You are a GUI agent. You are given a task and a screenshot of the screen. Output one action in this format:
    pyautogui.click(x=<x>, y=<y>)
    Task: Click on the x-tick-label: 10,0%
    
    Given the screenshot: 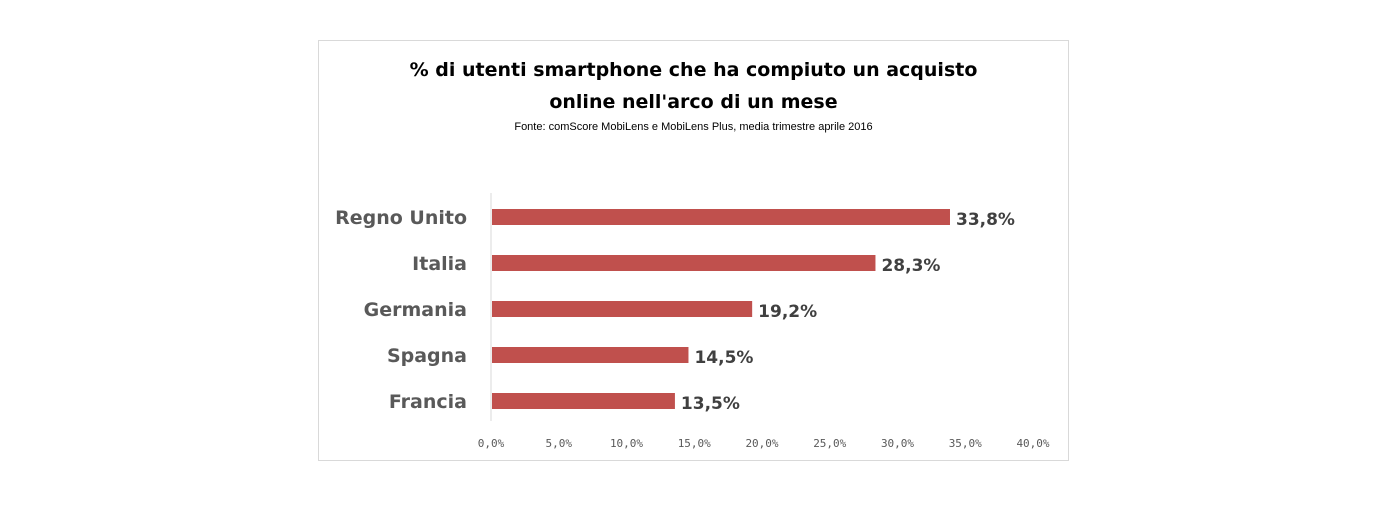 What is the action you would take?
    pyautogui.click(x=626, y=443)
    